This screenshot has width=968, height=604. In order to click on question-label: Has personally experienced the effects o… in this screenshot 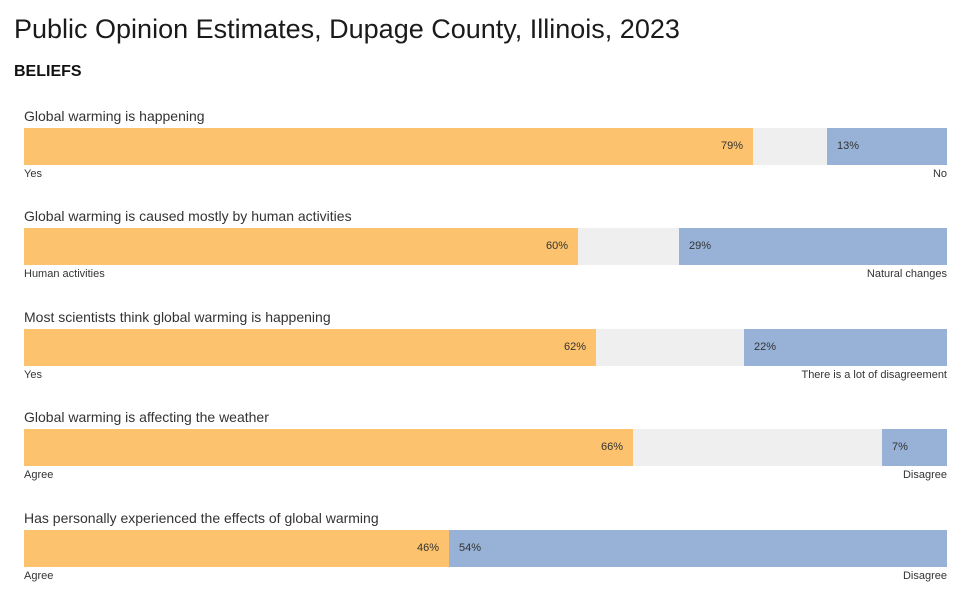, I will do `click(201, 518)`.